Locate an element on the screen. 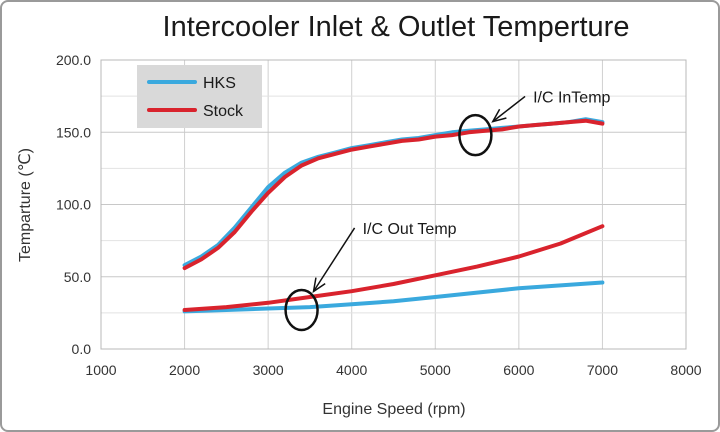 Image resolution: width=720 pixels, height=432 pixels. x-axis-label: Engine Speed (rpm) is located at coordinates (393, 409).